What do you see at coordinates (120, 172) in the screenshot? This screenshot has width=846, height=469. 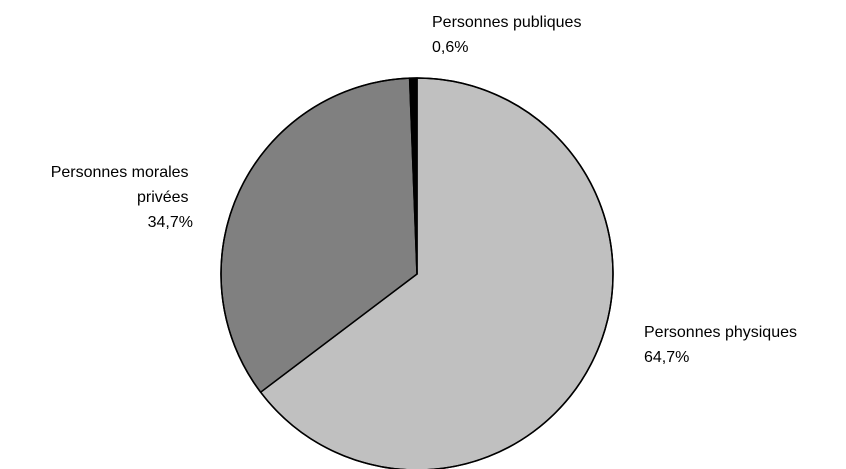 I see `slice-name-personnes-morales-line1: Personnes morales` at bounding box center [120, 172].